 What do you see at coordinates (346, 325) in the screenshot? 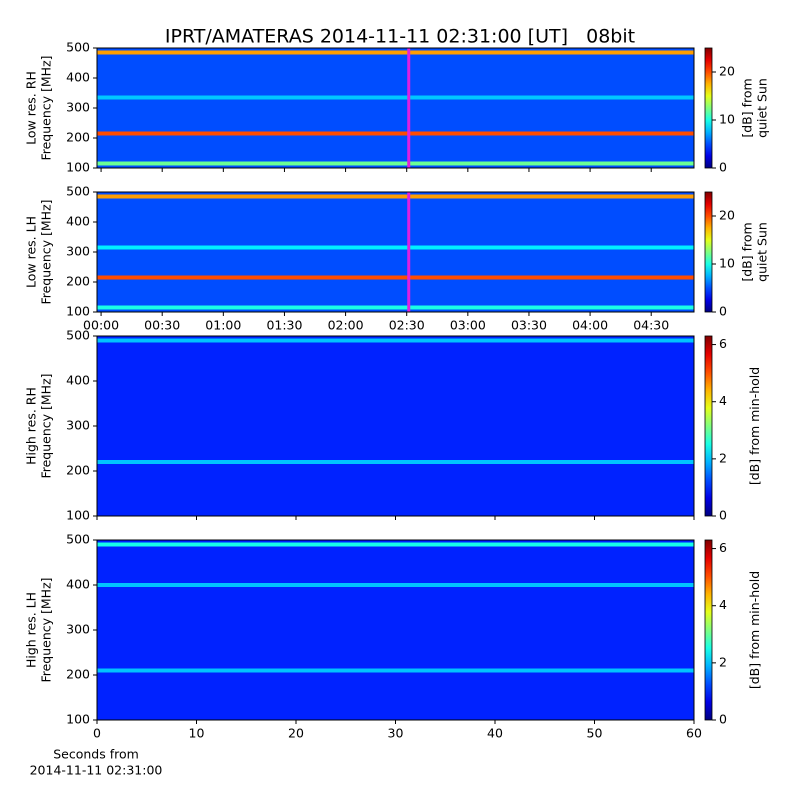
I see `x-tick-label: 02:00` at bounding box center [346, 325].